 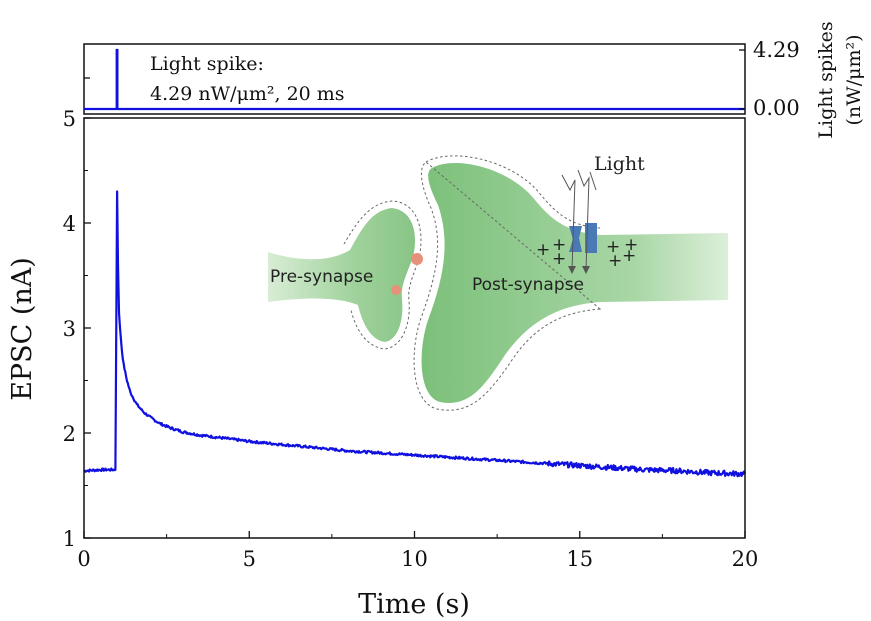 I want to click on plus-sign-2: +, so click(x=559, y=245).